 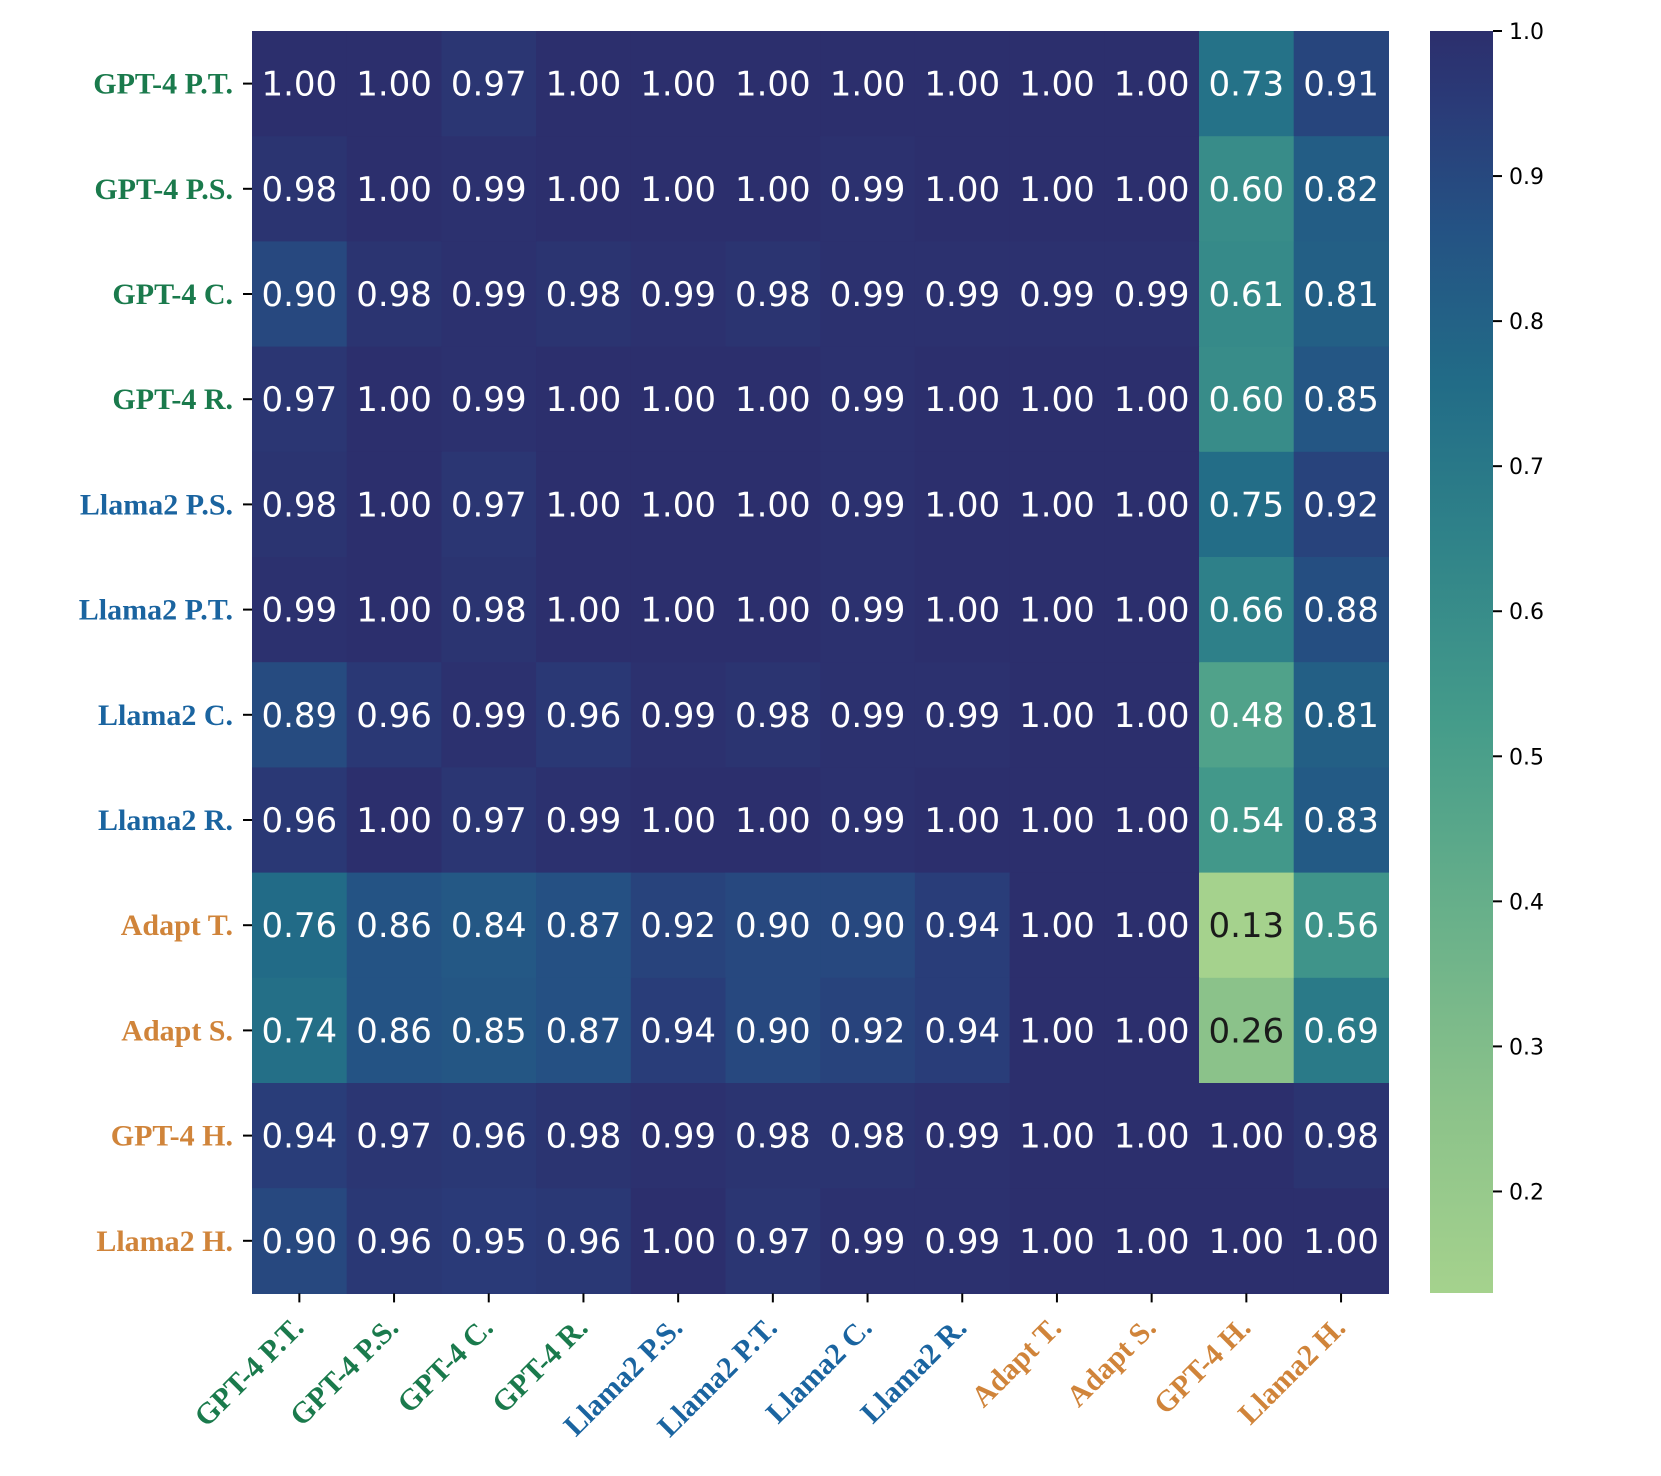 I want to click on cell-value-label: 0.66, so click(x=1246, y=611).